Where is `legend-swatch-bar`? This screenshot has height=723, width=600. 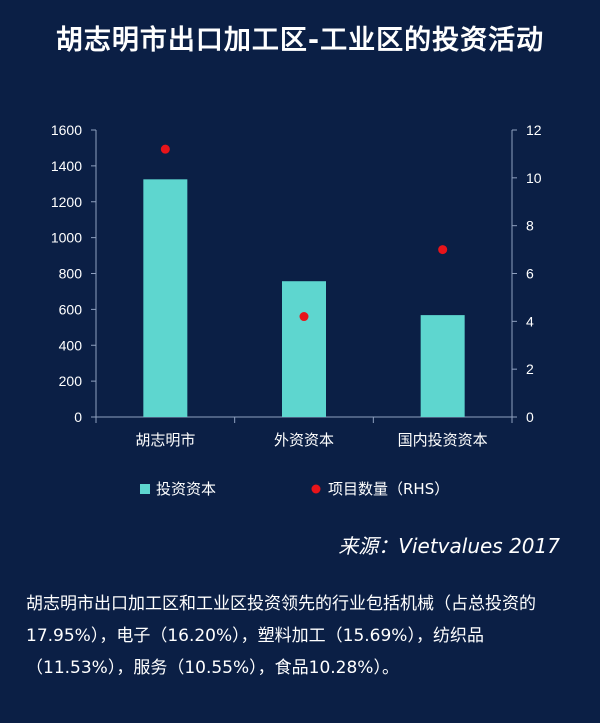
legend-swatch-bar is located at coordinates (145, 489).